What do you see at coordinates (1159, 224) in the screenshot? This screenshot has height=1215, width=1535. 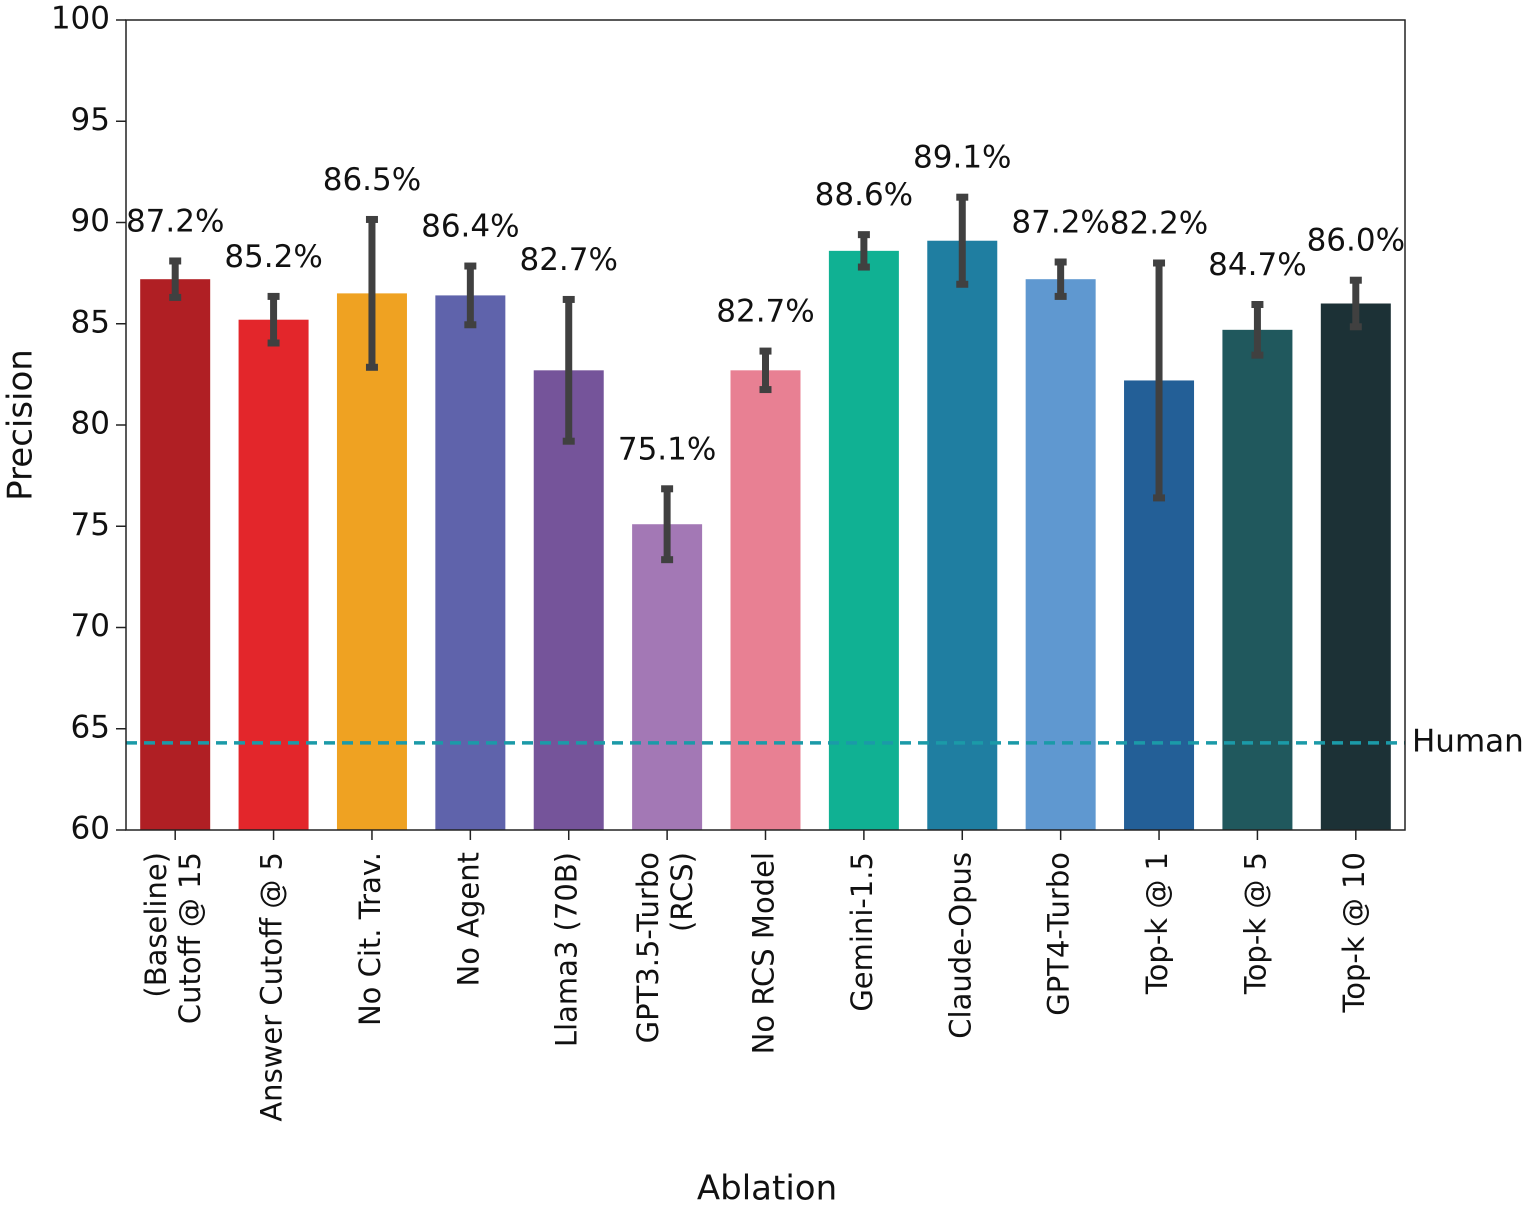 I see `value-label: 82.2%` at bounding box center [1159, 224].